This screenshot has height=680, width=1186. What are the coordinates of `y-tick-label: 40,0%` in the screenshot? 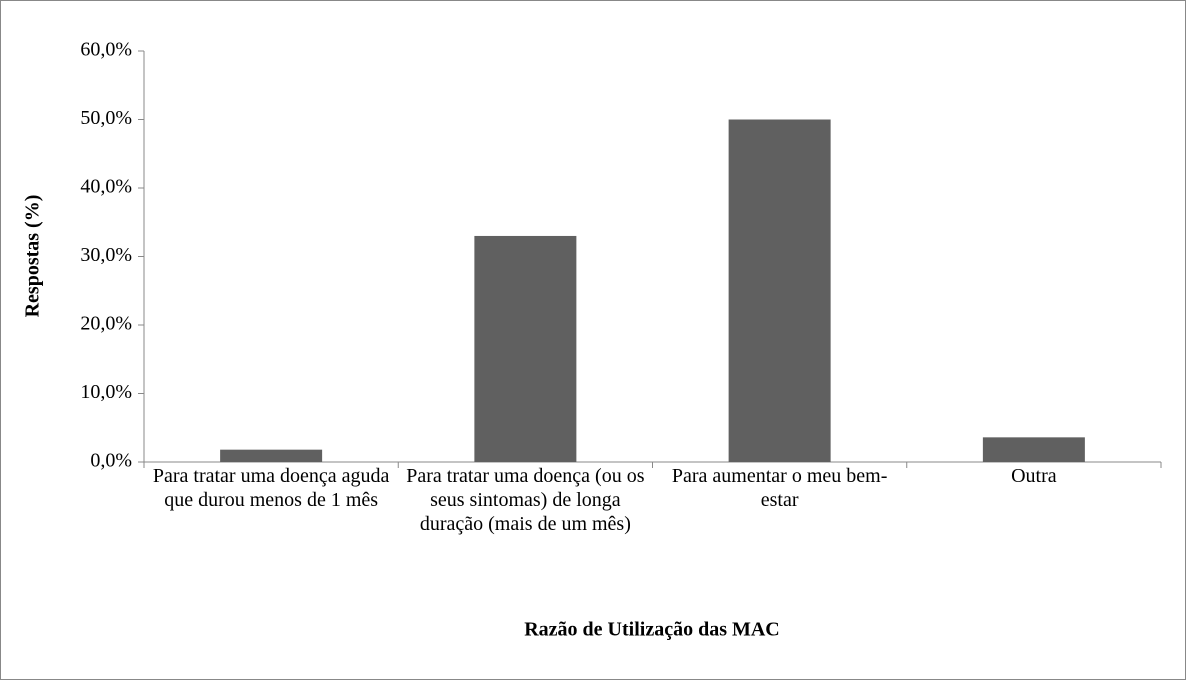 It's located at (106, 187).